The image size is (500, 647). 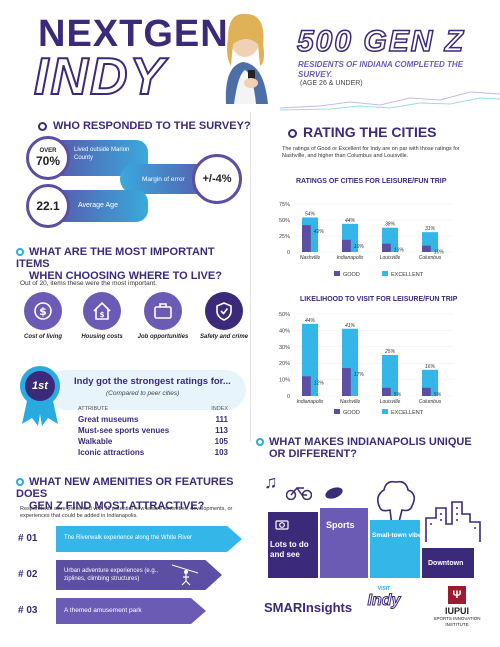 I want to click on football-icon, so click(x=334, y=495).